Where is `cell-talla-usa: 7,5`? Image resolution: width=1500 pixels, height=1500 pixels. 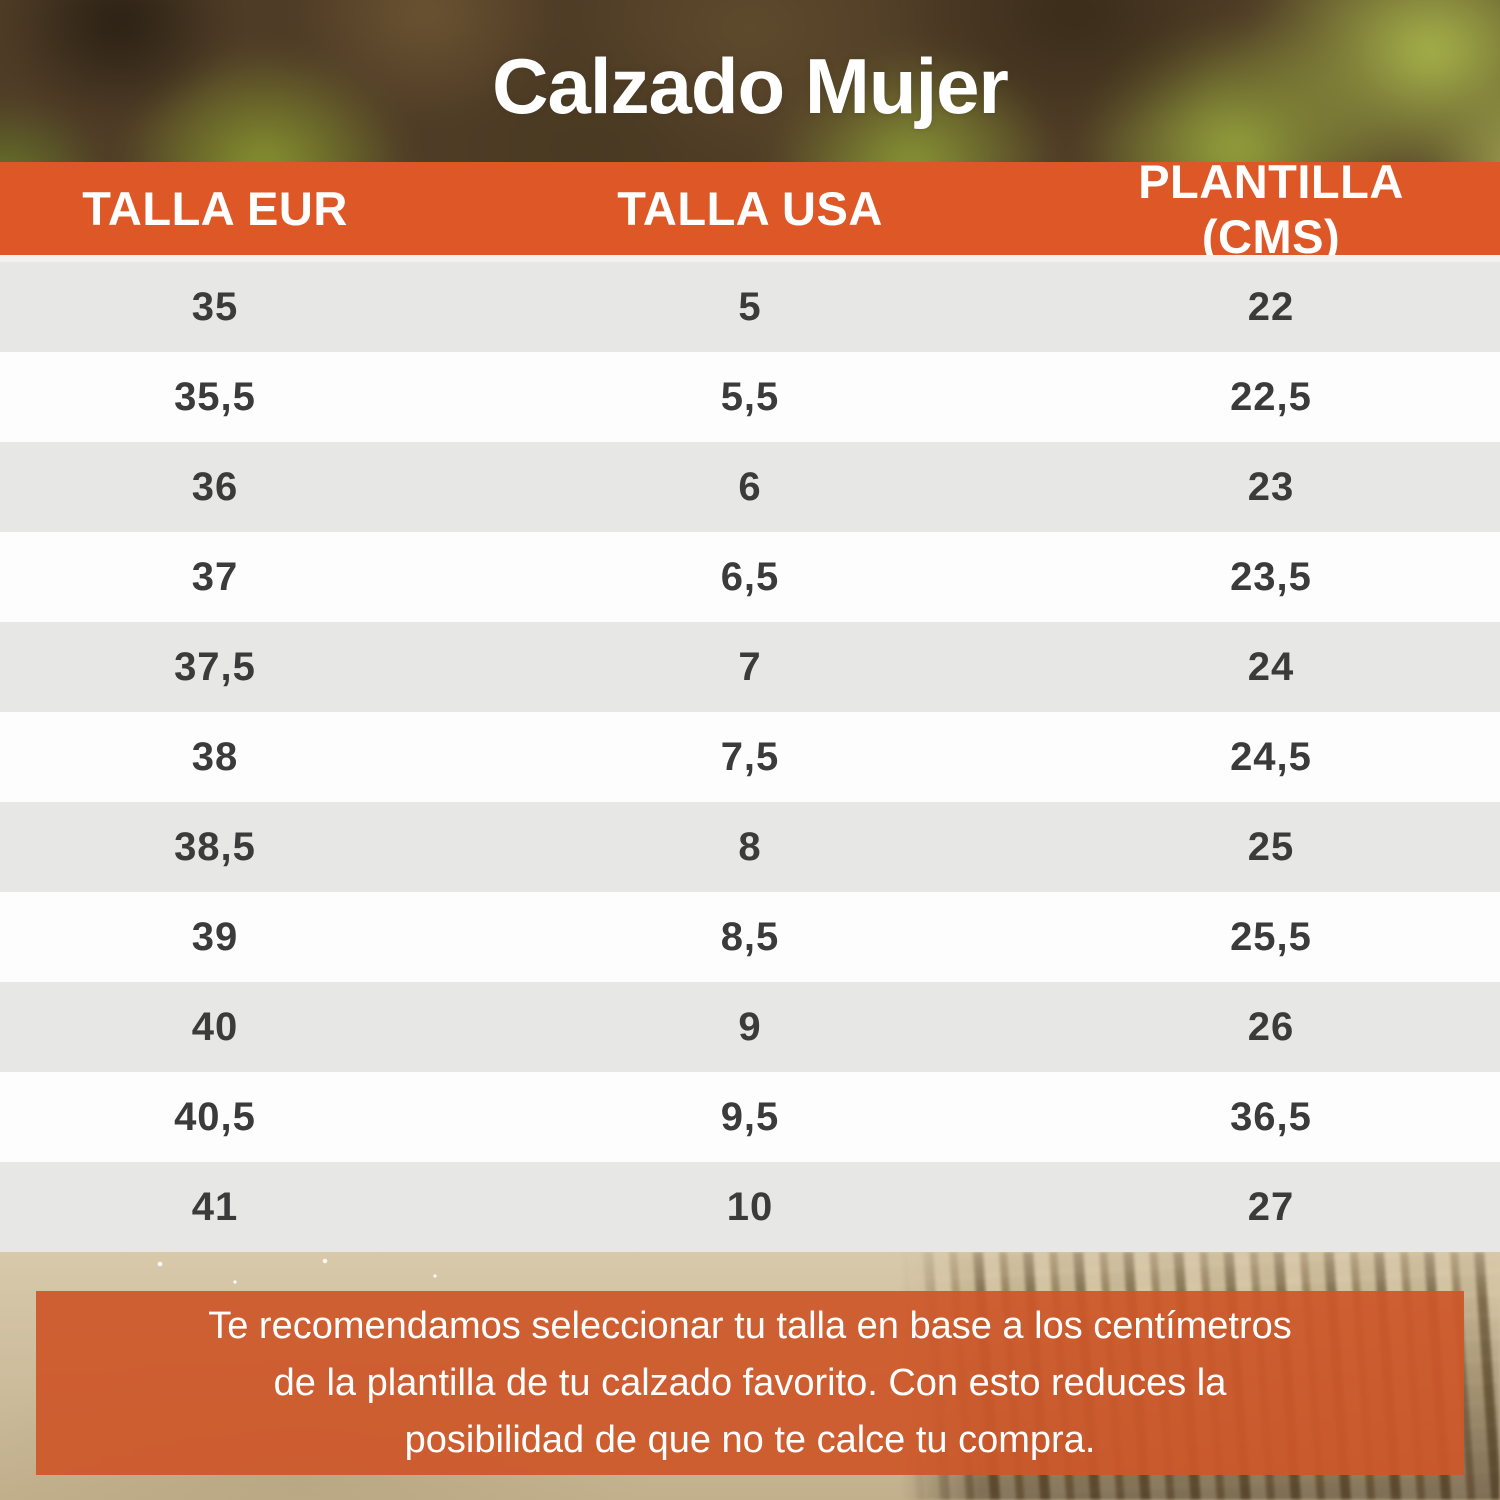 cell-talla-usa: 7,5 is located at coordinates (750, 756).